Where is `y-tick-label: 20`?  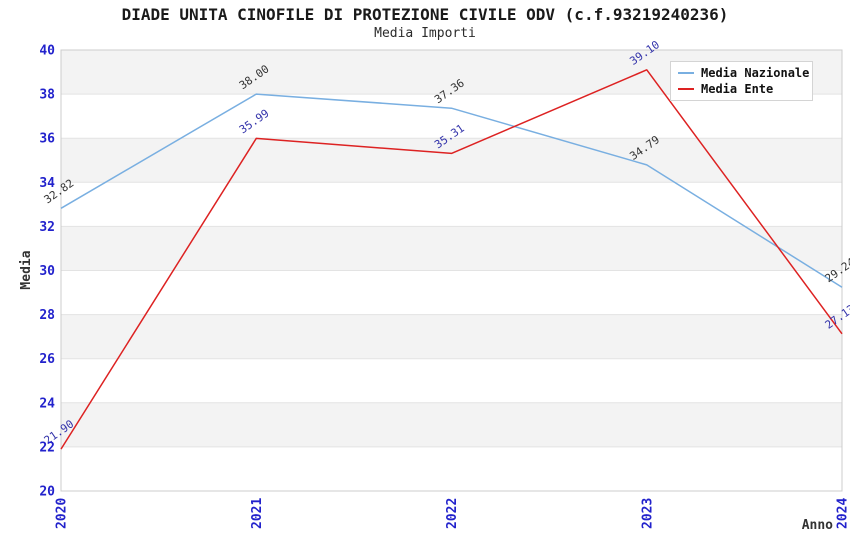
y-tick-label: 20 is located at coordinates (47, 492).